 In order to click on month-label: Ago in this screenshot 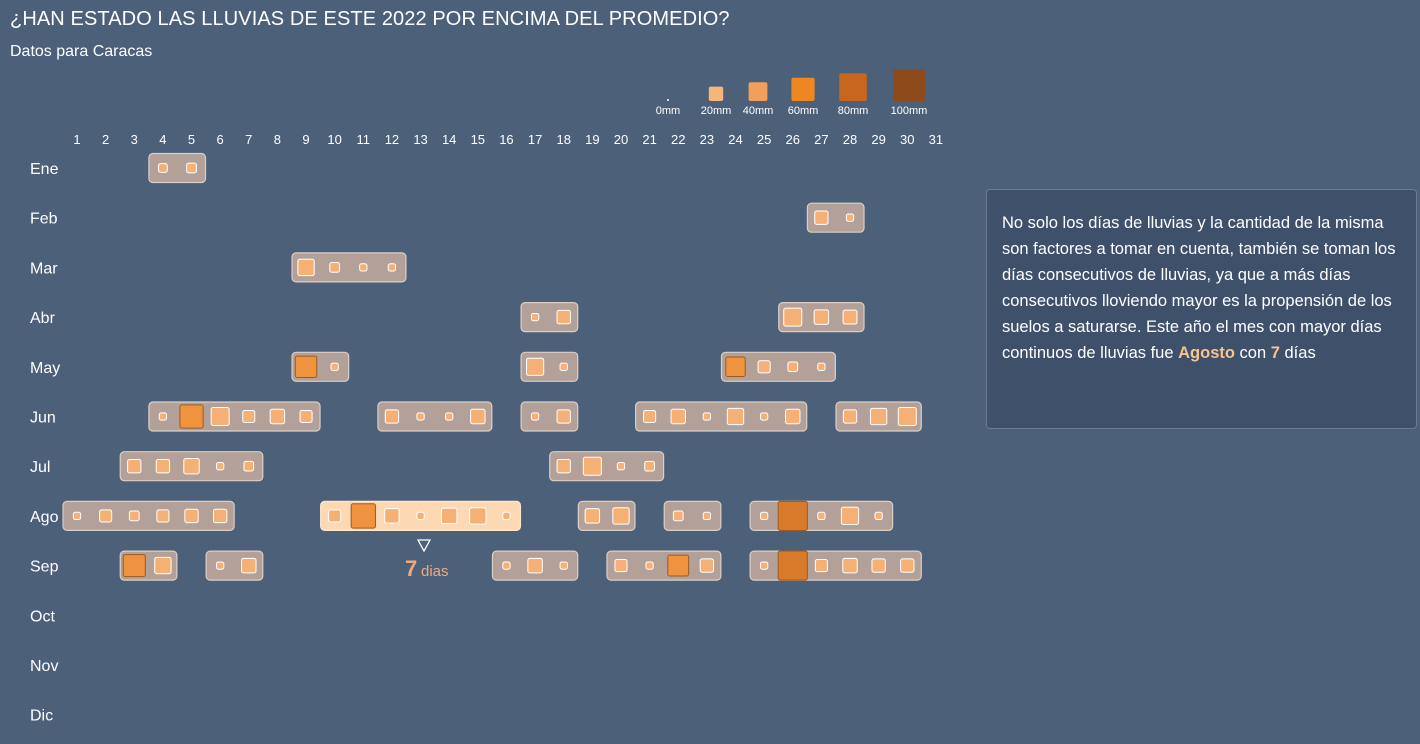, I will do `click(44, 517)`.